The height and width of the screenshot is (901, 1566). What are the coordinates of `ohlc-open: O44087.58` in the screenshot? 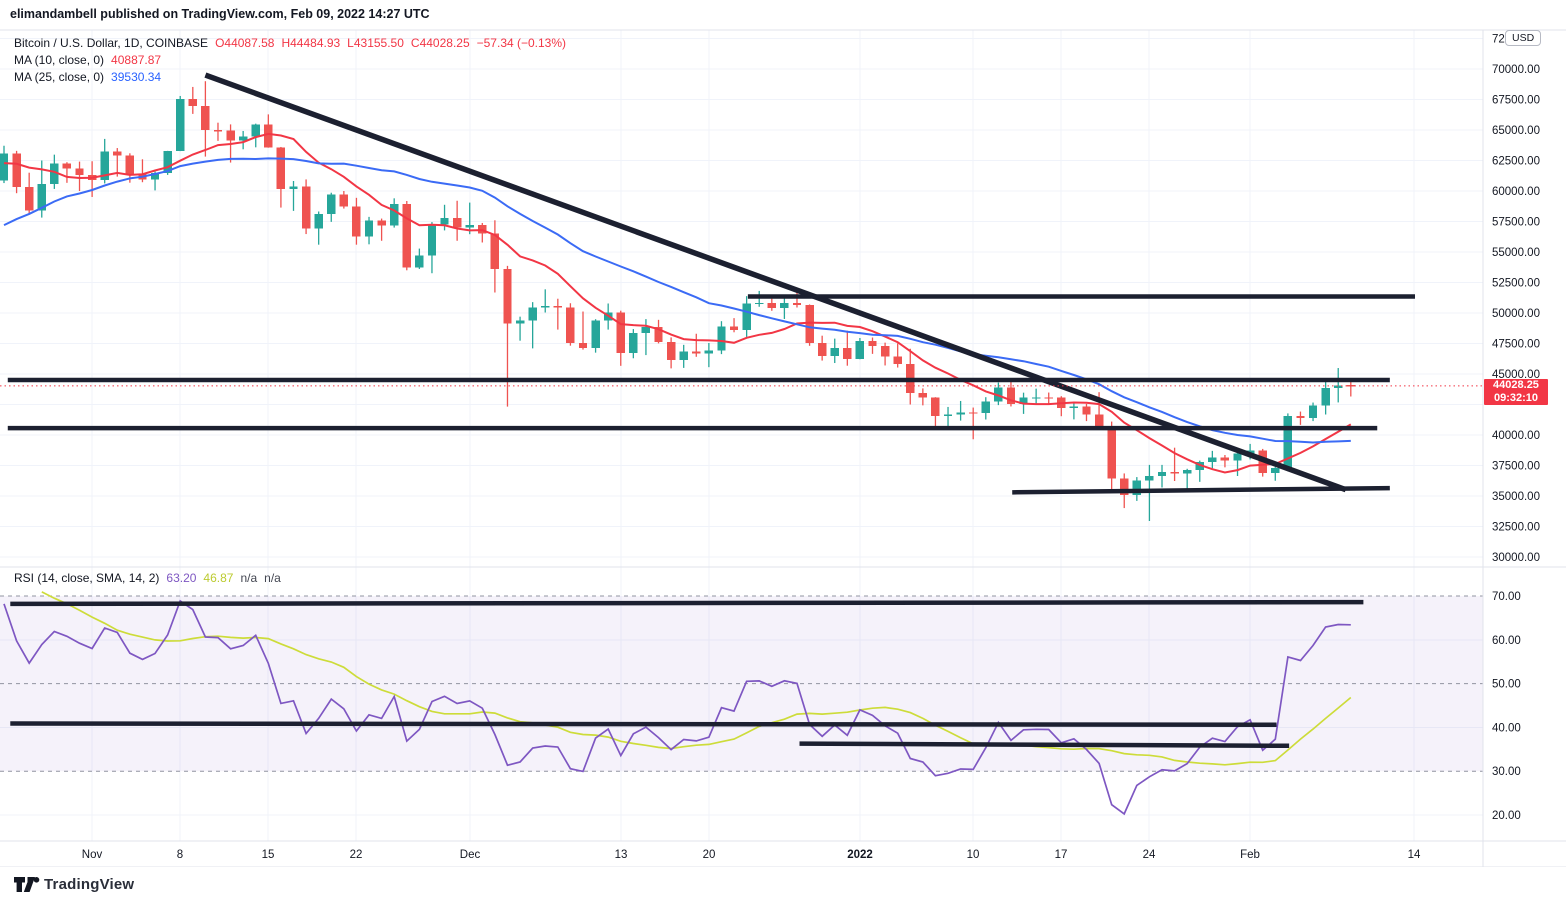 It's located at (245, 43).